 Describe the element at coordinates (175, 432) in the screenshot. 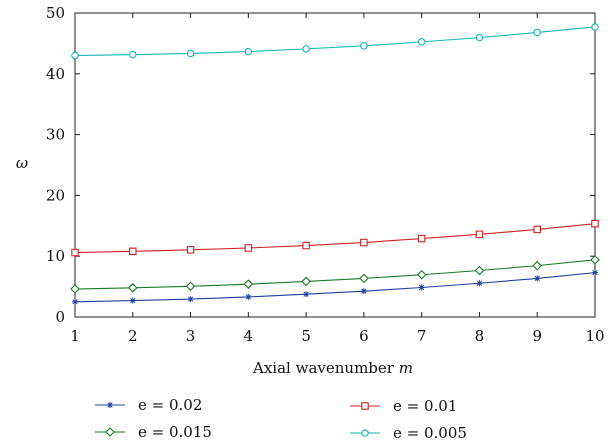

I see `legend-label: e = 0.015` at that location.